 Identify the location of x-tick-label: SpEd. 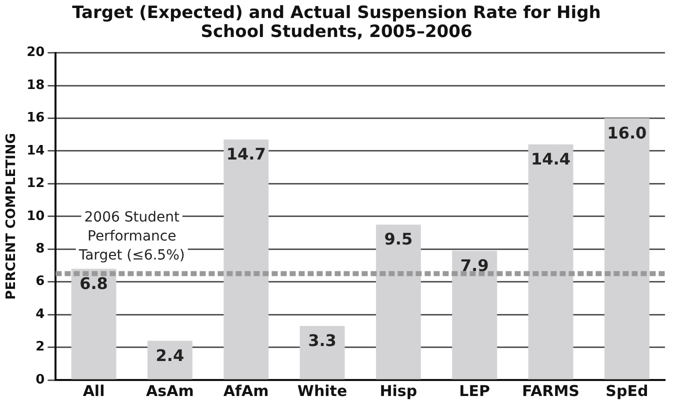
(627, 391).